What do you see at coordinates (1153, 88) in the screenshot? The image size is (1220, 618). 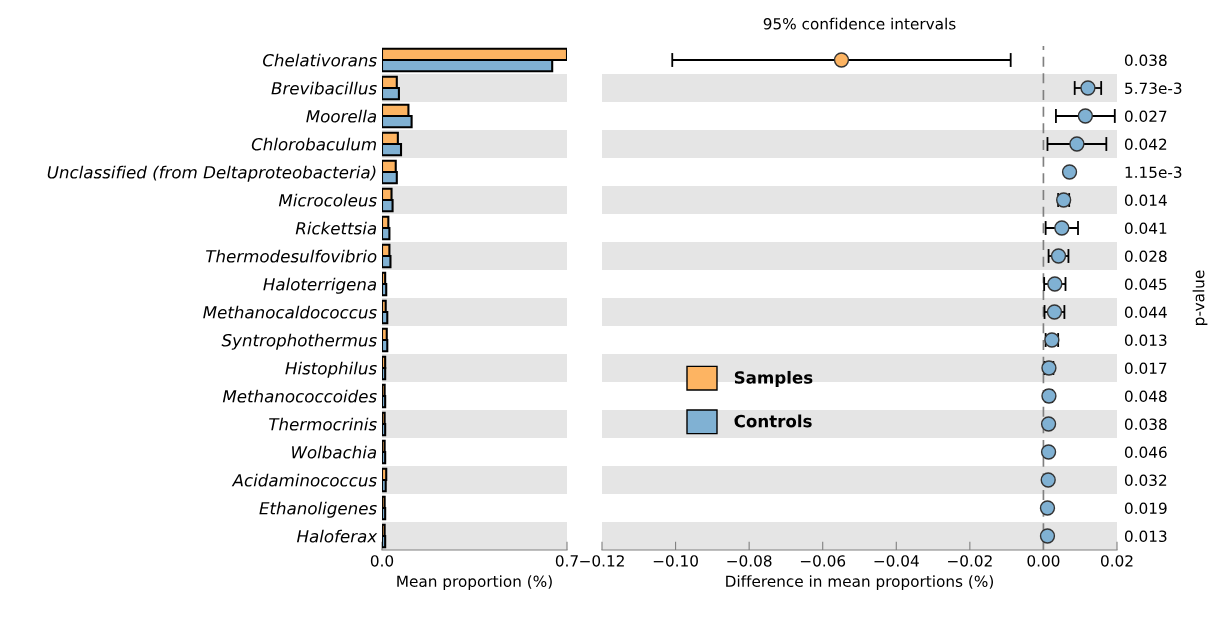 I see `y2-tick-label: 5.73e-3` at bounding box center [1153, 88].